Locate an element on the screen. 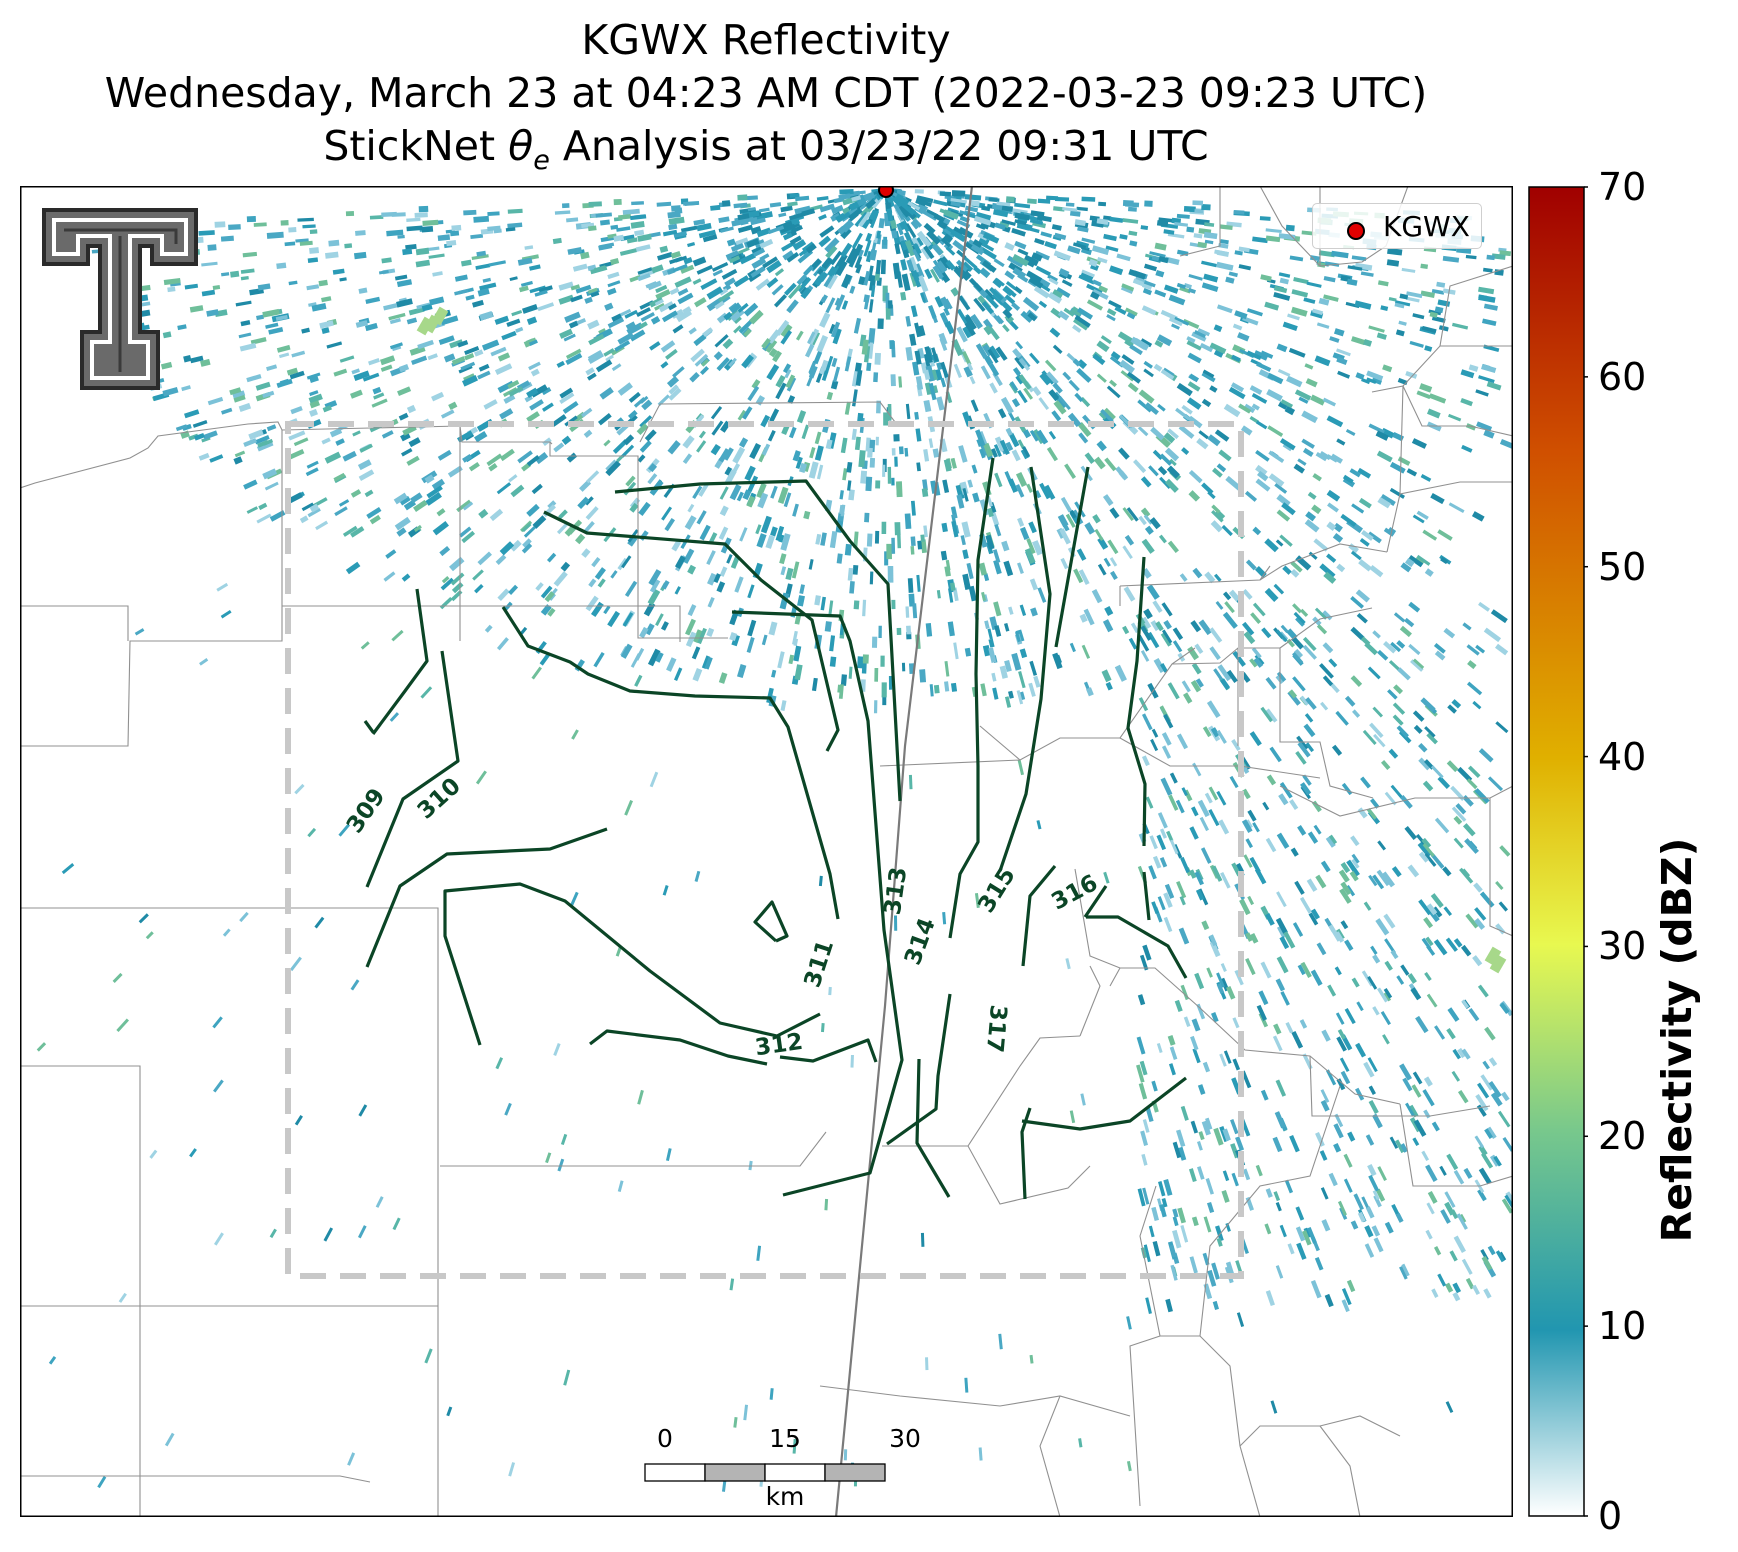  echo-cell-2059 is located at coordinates (1007, 307).